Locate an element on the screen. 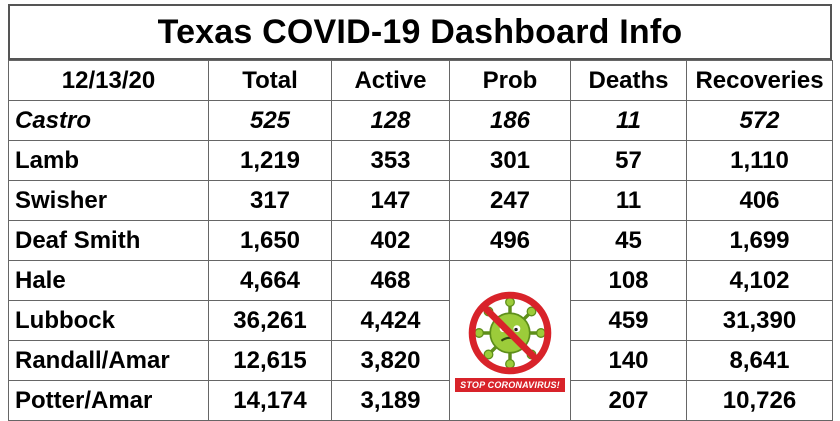 This screenshot has width=840, height=421. recoveries-cell: 4,102 is located at coordinates (759, 280).